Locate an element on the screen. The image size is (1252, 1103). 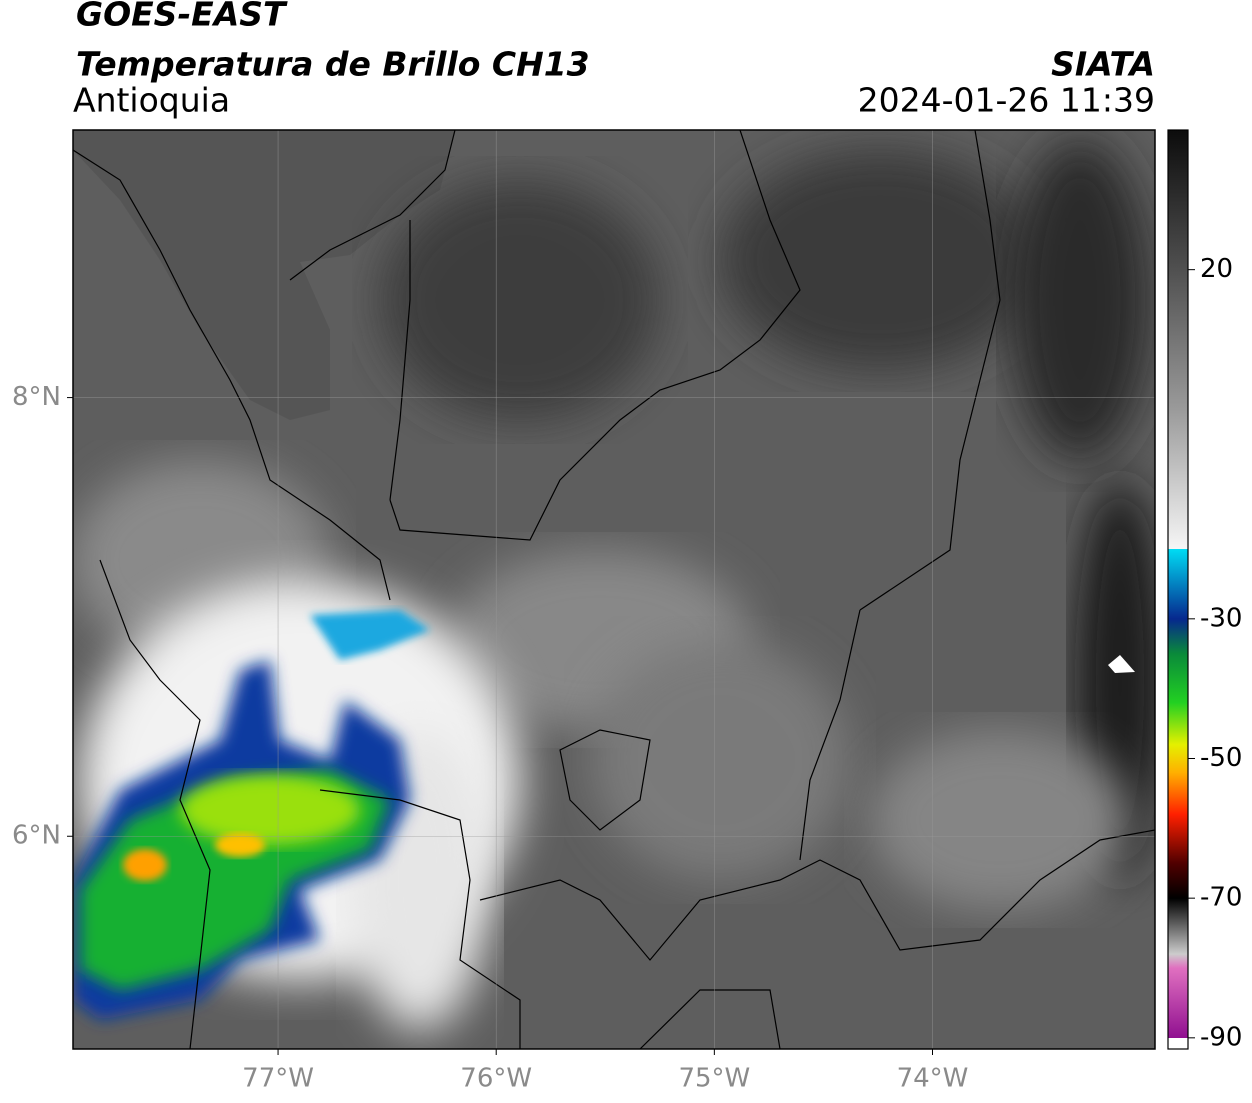
y-tick-label: 6°N is located at coordinates (36, 836).